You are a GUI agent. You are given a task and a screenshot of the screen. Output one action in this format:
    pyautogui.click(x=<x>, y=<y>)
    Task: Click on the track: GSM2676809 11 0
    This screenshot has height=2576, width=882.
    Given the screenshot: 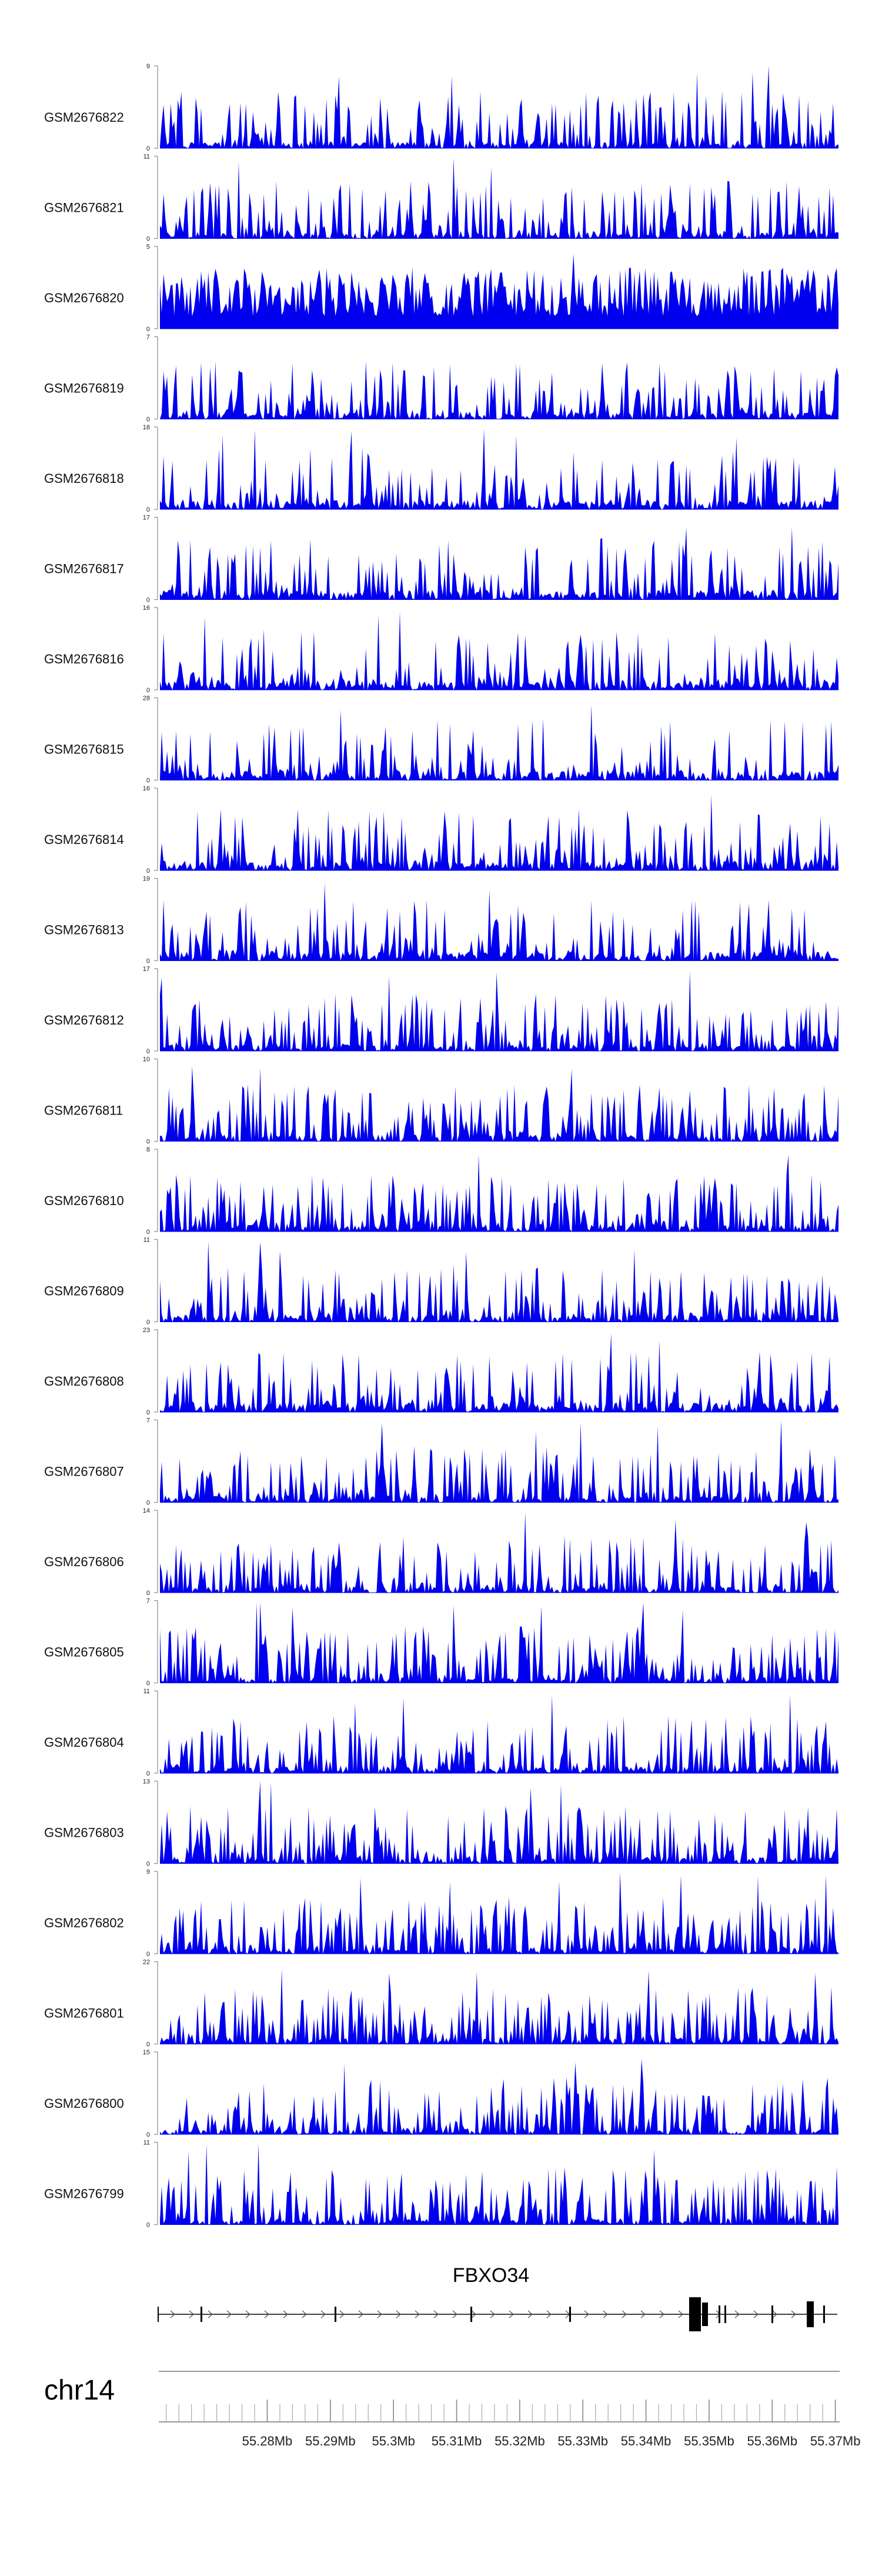 What is the action you would take?
    pyautogui.click(x=441, y=1281)
    